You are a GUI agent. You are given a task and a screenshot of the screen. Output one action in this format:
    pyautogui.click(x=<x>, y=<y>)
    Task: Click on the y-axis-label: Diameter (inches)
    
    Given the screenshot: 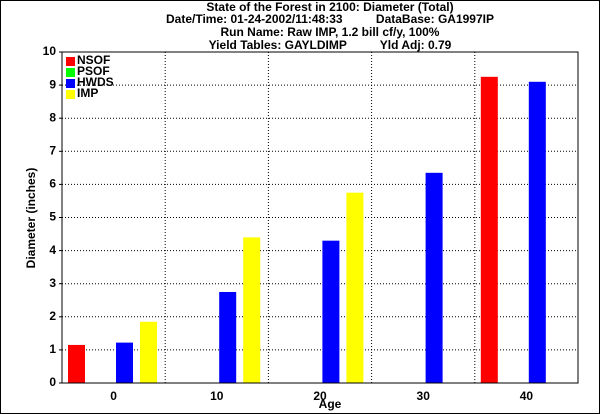 What is the action you would take?
    pyautogui.click(x=31, y=218)
    